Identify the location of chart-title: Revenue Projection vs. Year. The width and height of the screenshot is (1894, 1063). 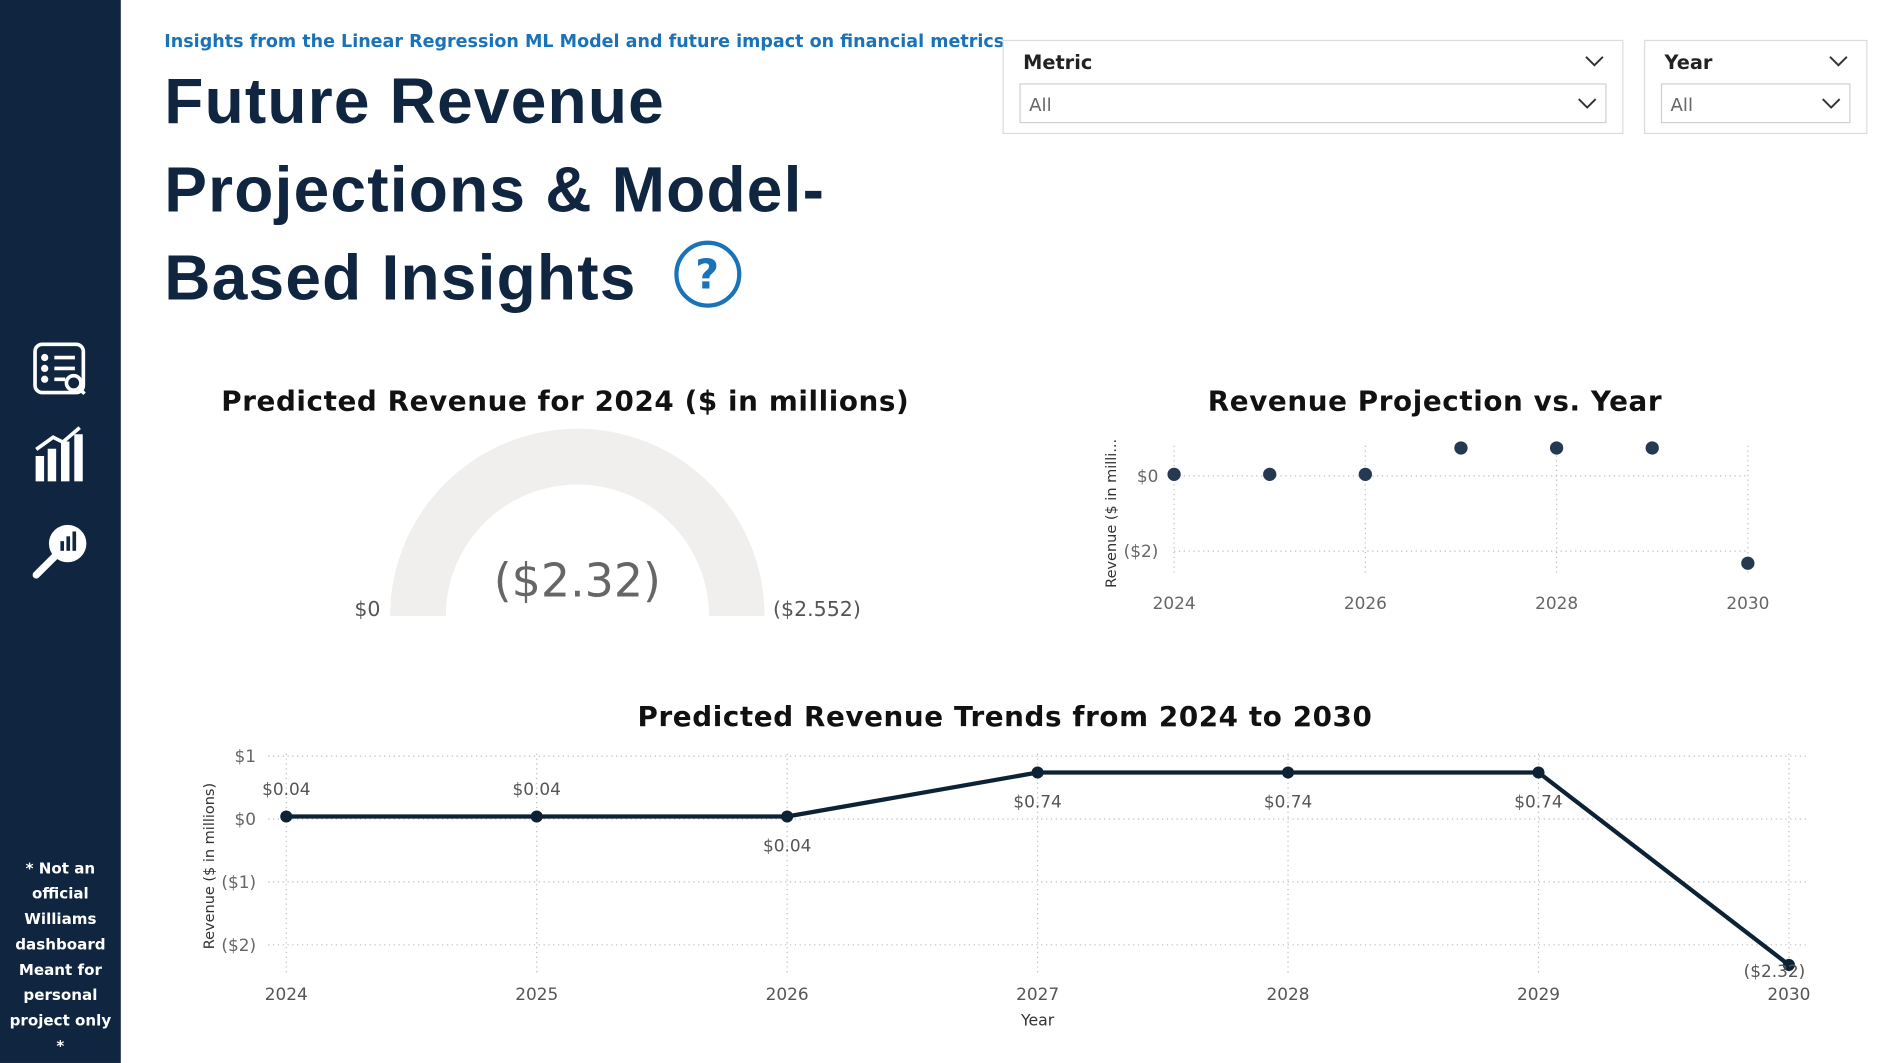
(1435, 401).